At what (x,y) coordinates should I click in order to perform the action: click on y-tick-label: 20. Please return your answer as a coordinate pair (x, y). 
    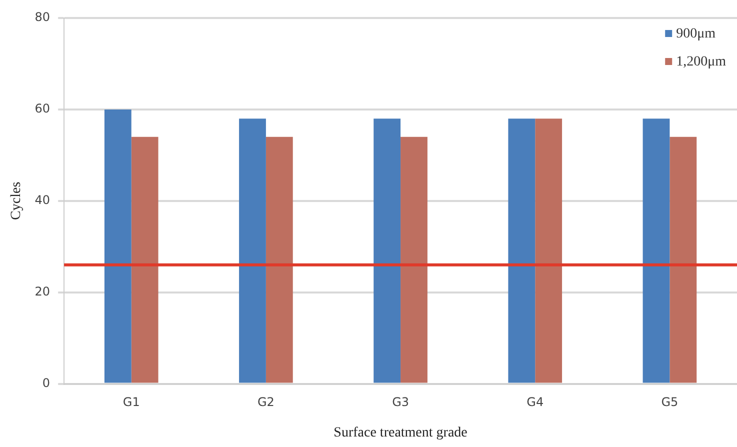
    Looking at the image, I should click on (42, 291).